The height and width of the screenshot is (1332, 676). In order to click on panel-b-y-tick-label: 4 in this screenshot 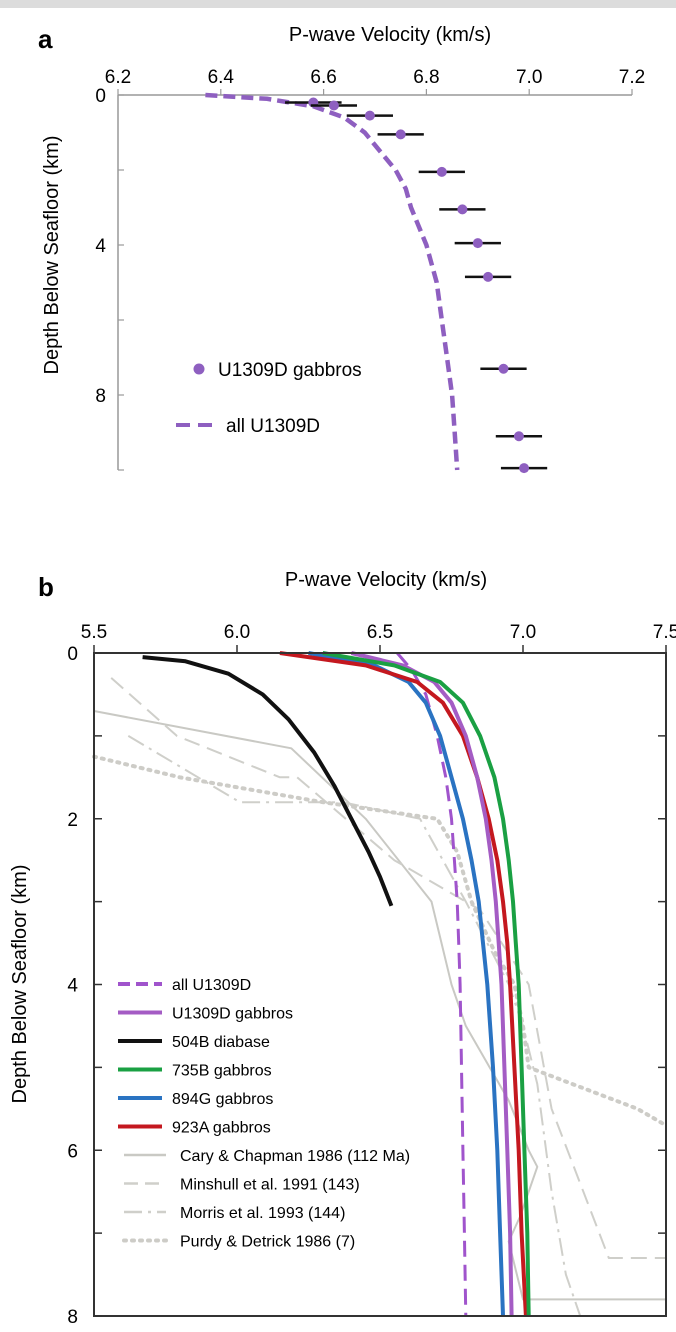, I will do `click(72, 986)`.